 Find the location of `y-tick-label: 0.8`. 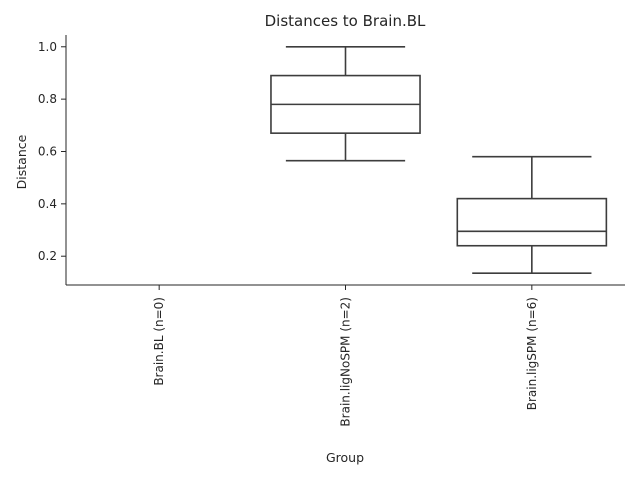

y-tick-label: 0.8 is located at coordinates (47, 99).